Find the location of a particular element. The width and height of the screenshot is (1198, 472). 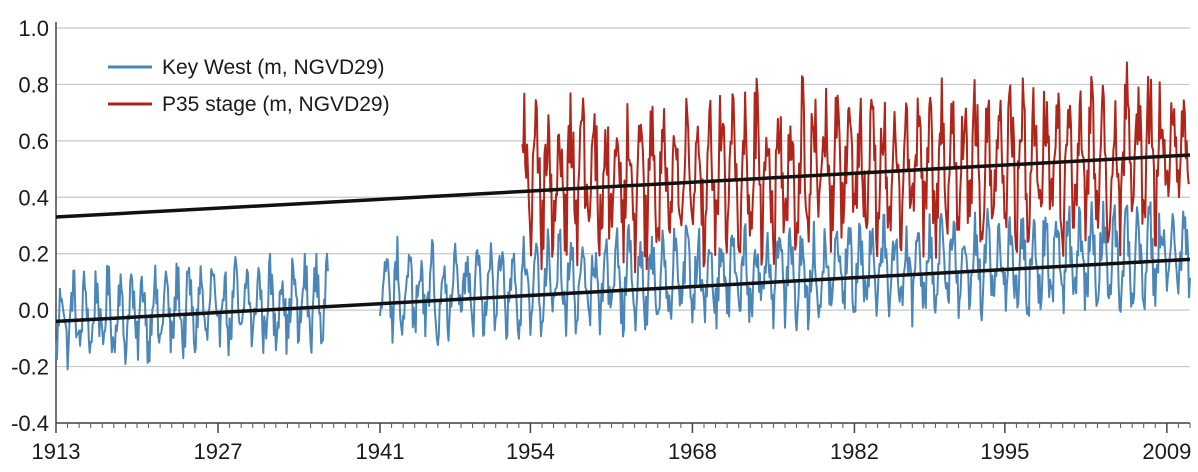

y-tick-label: 0.4 is located at coordinates (33, 197).